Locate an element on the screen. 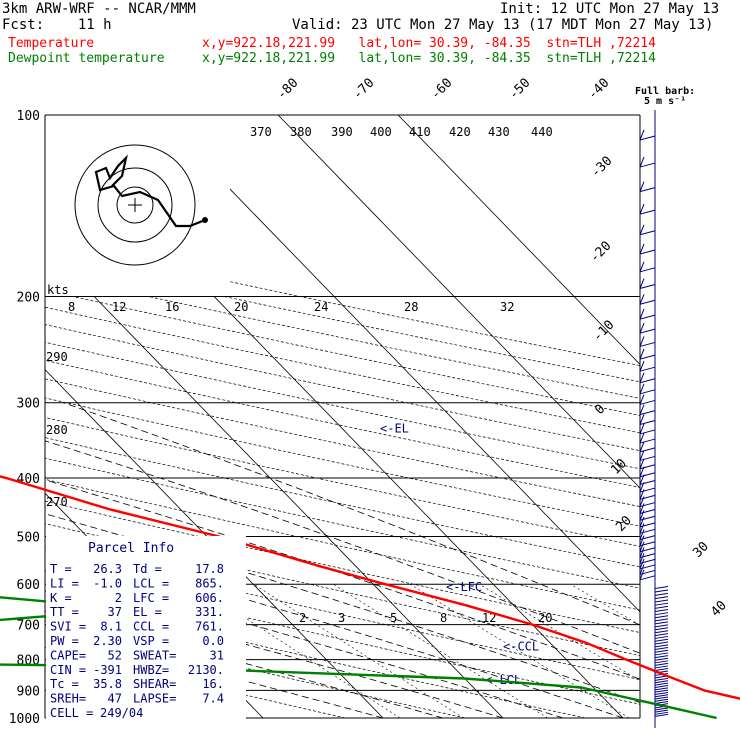 The image size is (740, 740). pressure-label: 100 is located at coordinates (28, 116).